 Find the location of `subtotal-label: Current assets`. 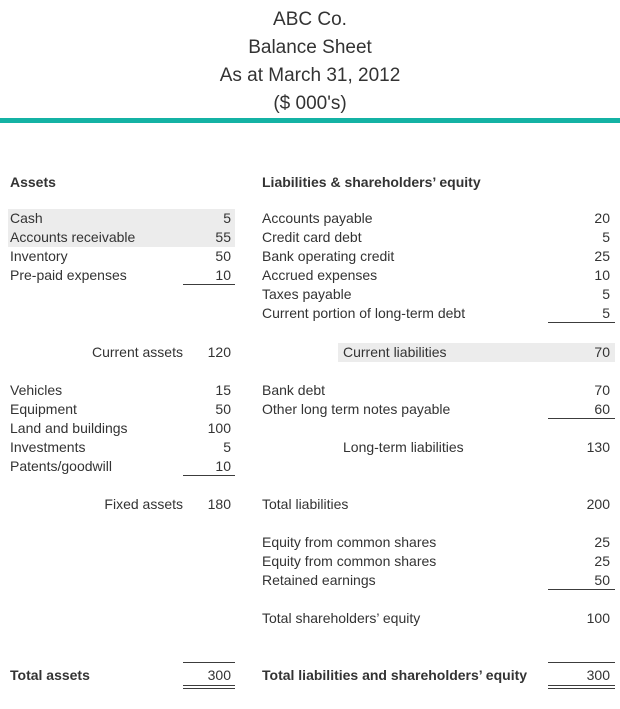

subtotal-label: Current assets is located at coordinates (137, 352).